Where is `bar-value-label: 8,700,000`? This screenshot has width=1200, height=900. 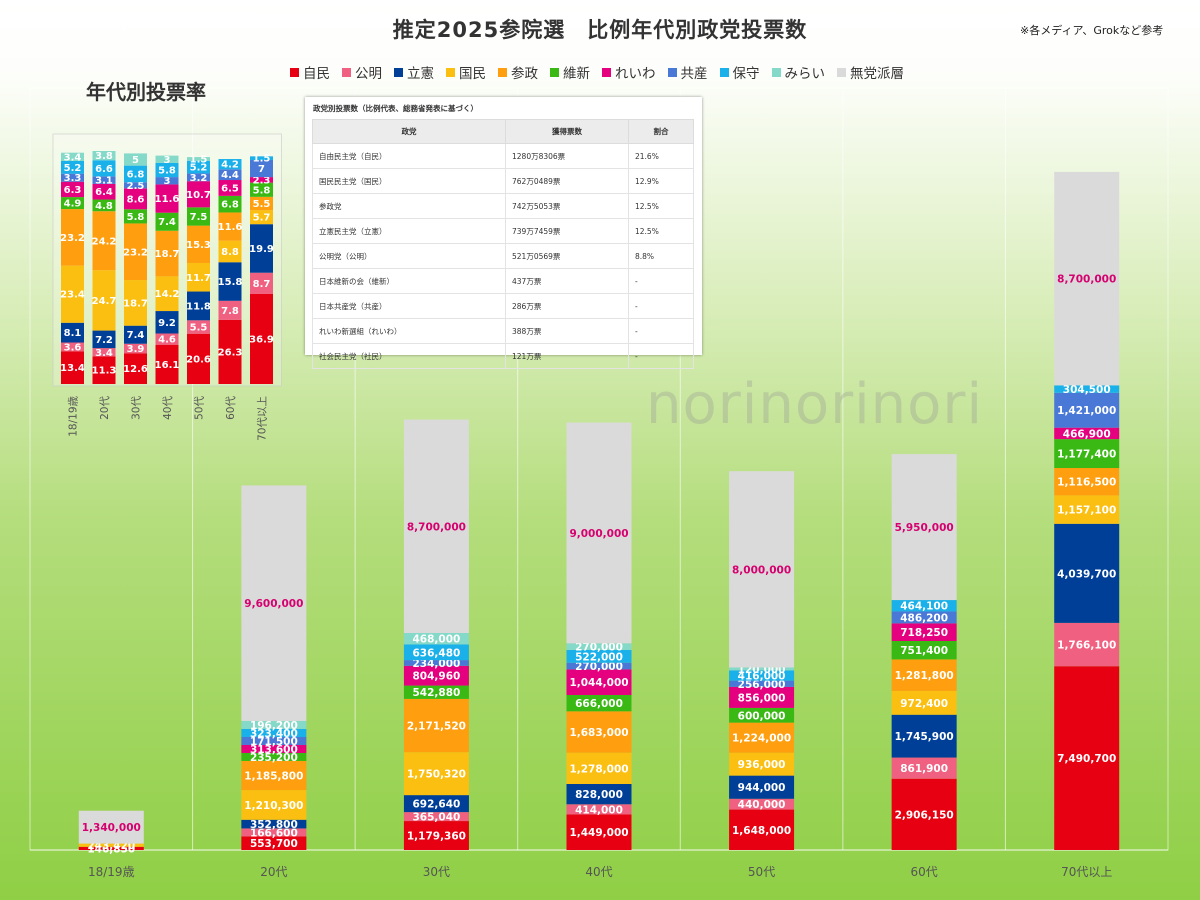
bar-value-label: 8,700,000 is located at coordinates (1086, 280).